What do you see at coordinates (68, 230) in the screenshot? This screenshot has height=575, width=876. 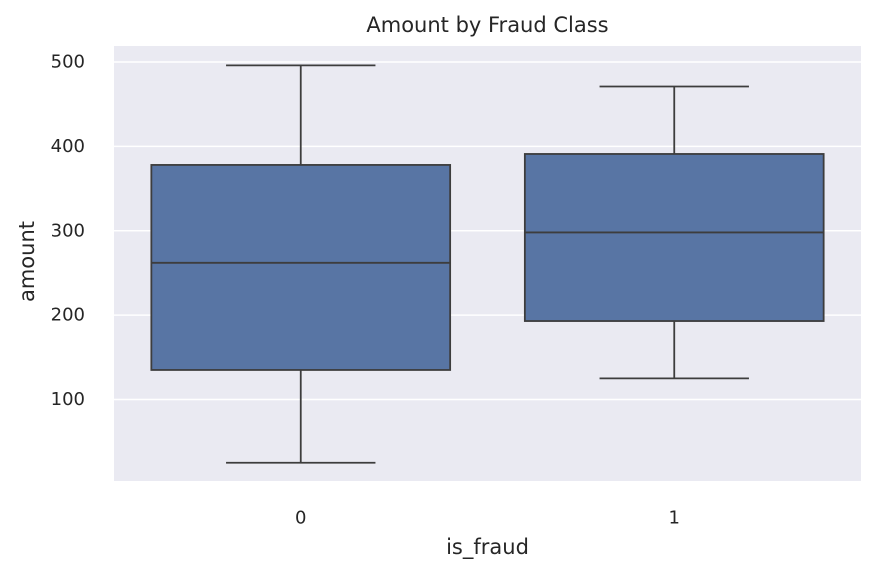 I see `y-tick-label-300: 300` at bounding box center [68, 230].